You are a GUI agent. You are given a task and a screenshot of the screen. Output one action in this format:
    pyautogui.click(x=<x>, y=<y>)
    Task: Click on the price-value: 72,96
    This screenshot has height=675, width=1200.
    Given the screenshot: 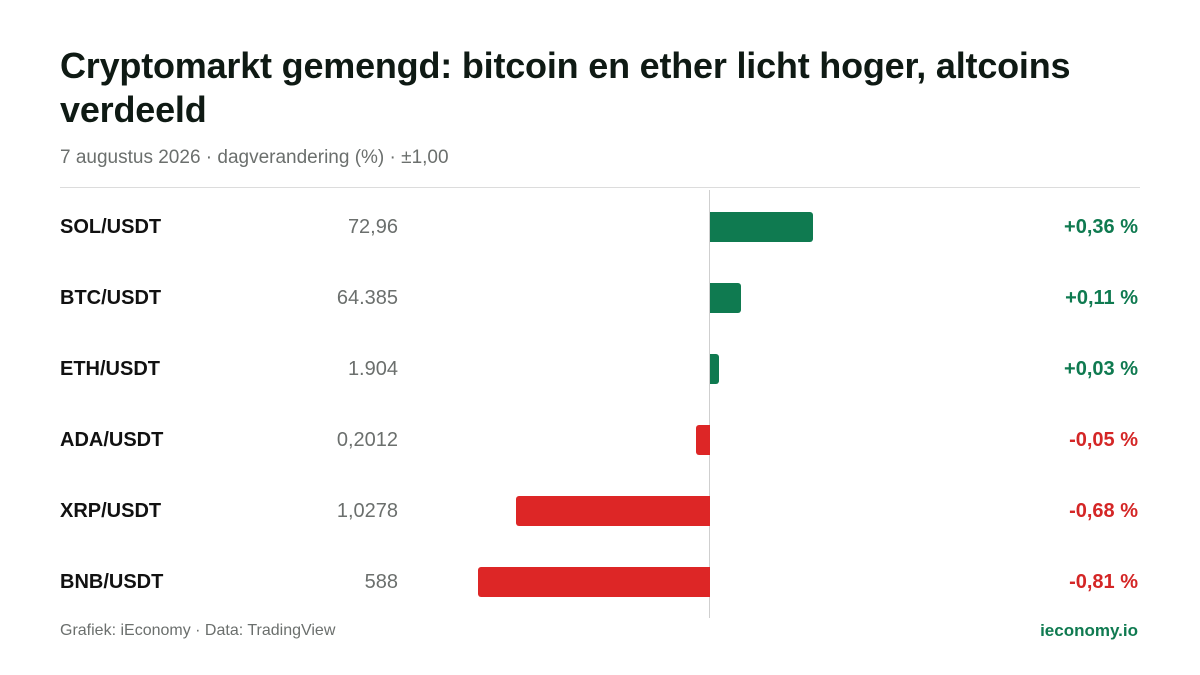 What is the action you would take?
    pyautogui.click(x=372, y=227)
    